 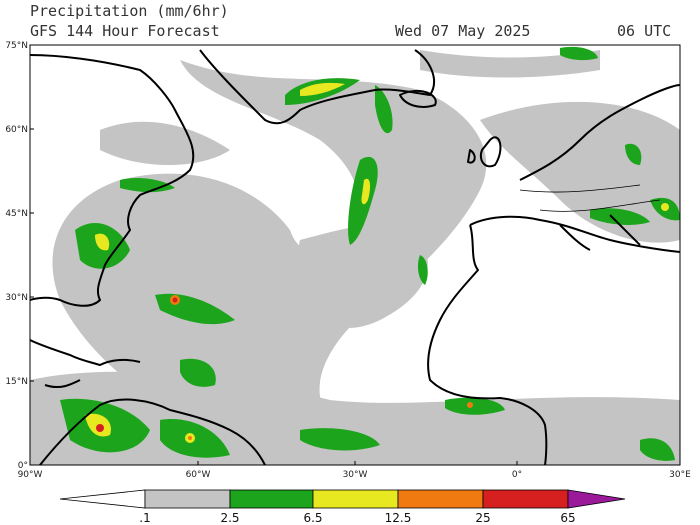 I want to click on lon-label: 30°E, so click(x=680, y=475).